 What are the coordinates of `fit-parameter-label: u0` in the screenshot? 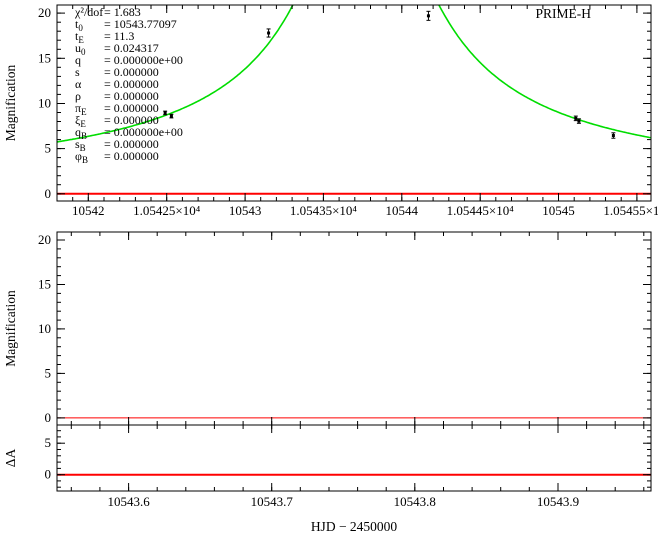 It's located at (80, 49).